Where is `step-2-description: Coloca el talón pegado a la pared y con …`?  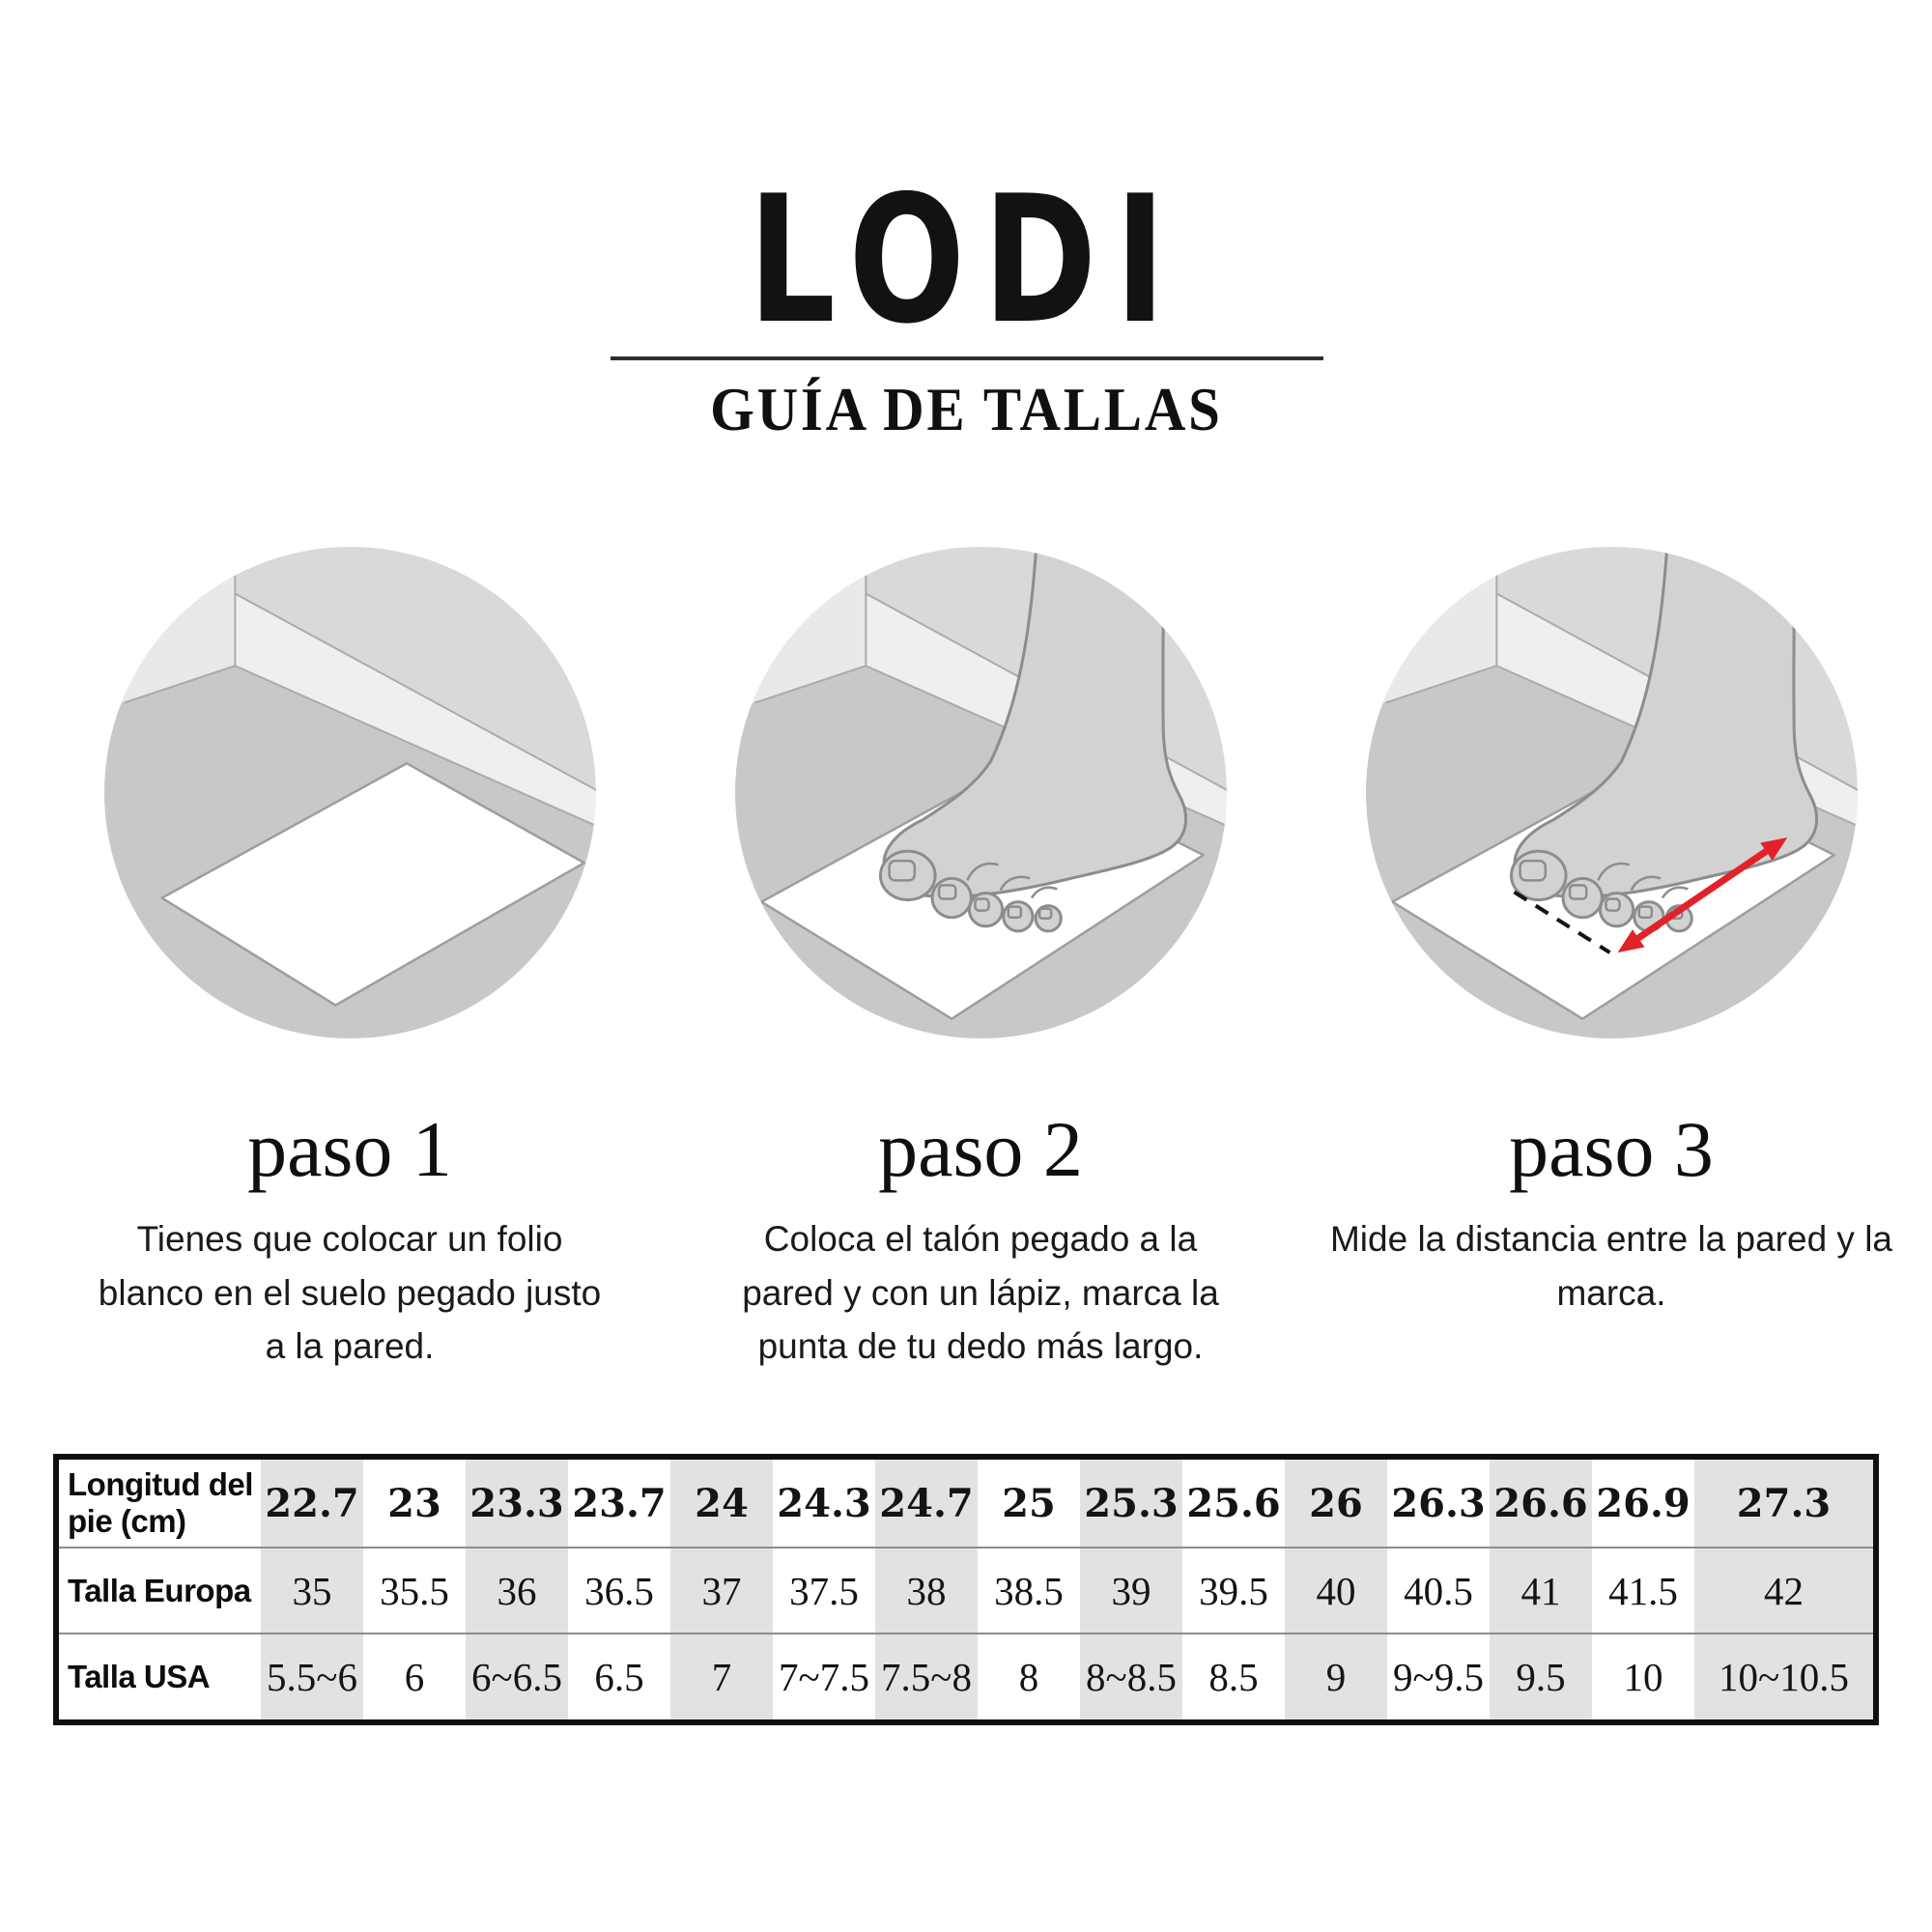
step-2-description: Coloca el talón pegado a la pared y con … is located at coordinates (980, 1292).